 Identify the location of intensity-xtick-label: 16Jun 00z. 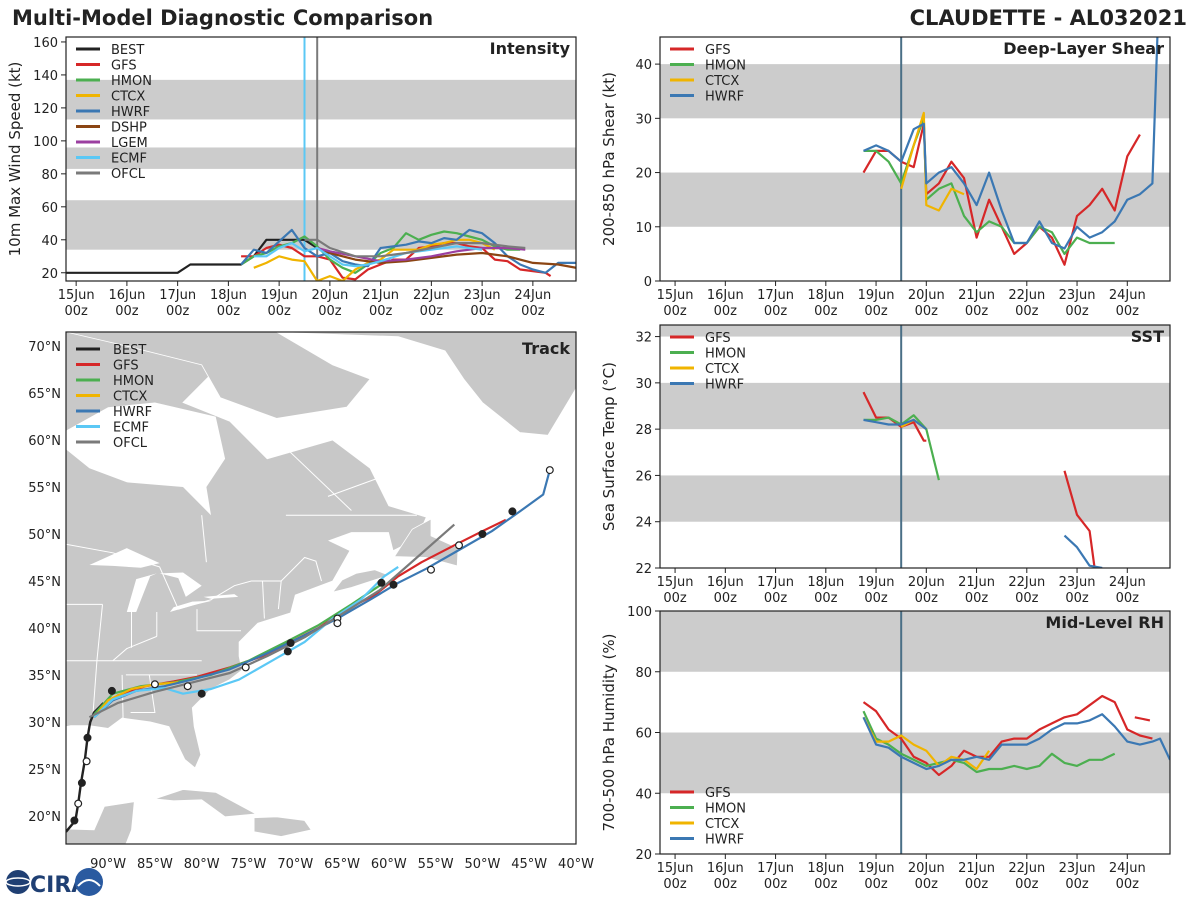
(126, 303).